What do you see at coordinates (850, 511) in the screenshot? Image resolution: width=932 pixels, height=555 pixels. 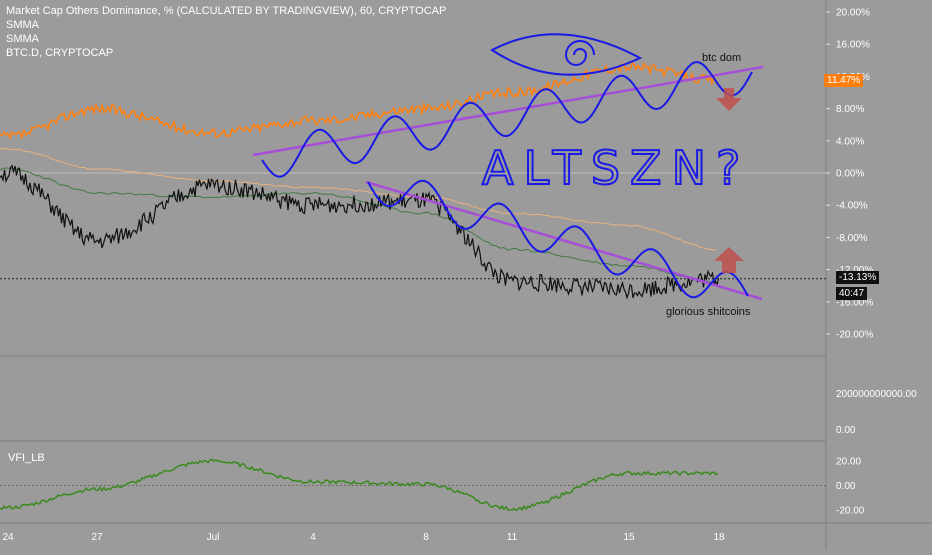 I see `vfi-tick-label: -20.00` at bounding box center [850, 511].